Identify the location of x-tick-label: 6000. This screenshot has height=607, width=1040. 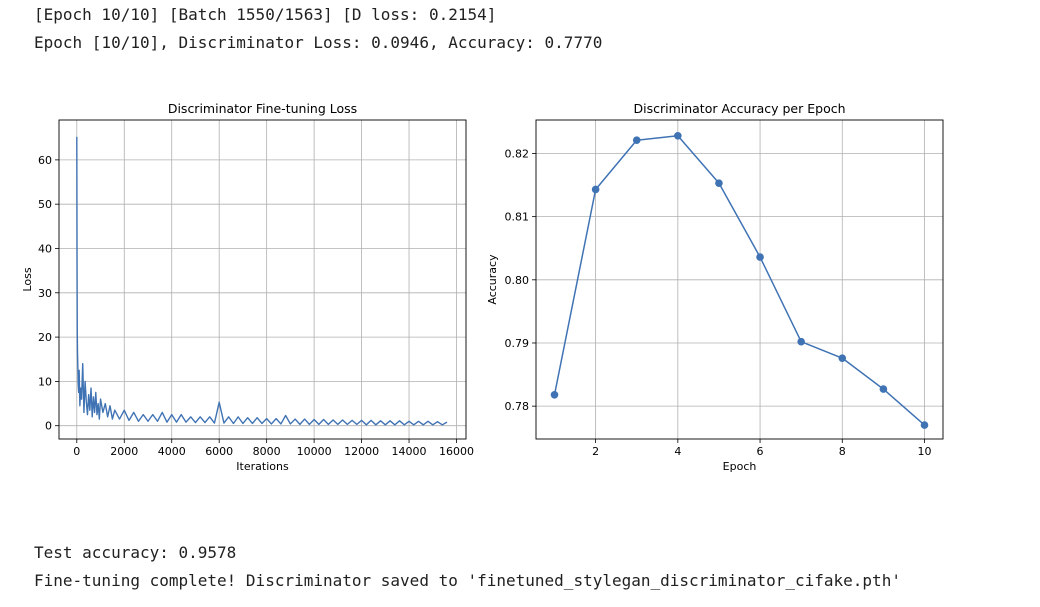
(219, 451).